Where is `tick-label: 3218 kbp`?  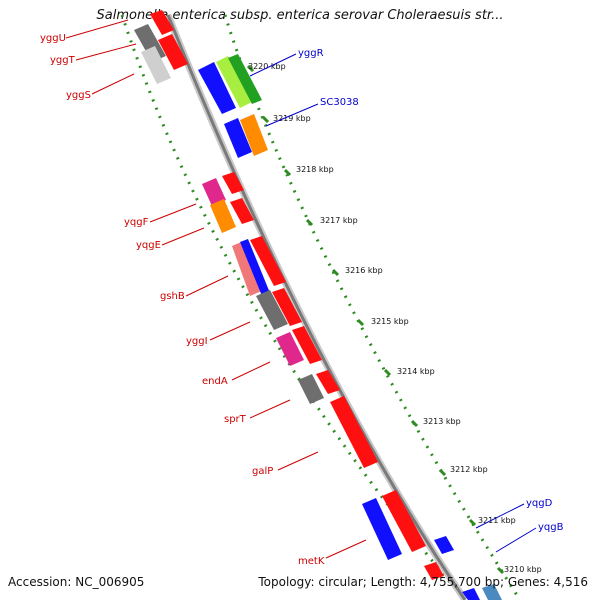
tick-label: 3218 kbp is located at coordinates (315, 169).